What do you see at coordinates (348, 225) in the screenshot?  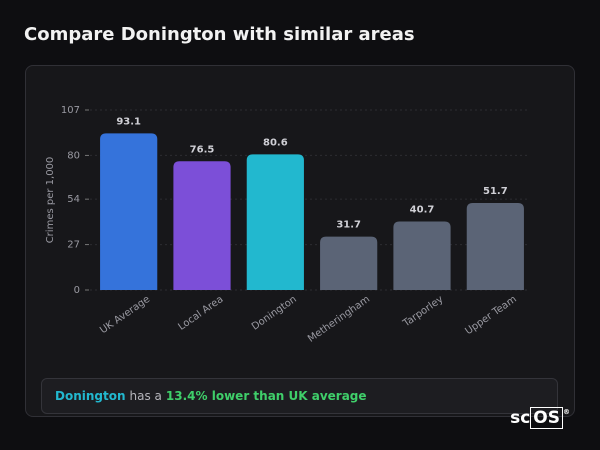 I see `value-label: 31.7` at bounding box center [348, 225].